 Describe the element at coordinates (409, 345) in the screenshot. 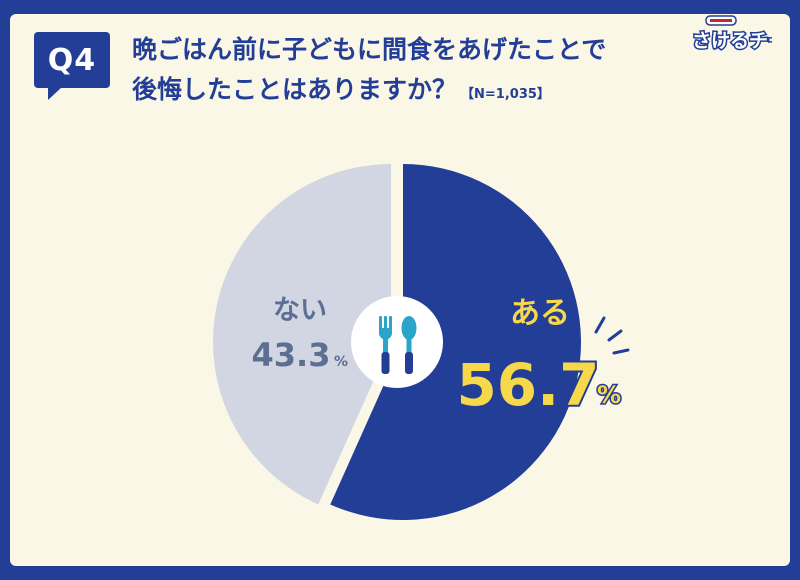

I see `spoon-icon` at that location.